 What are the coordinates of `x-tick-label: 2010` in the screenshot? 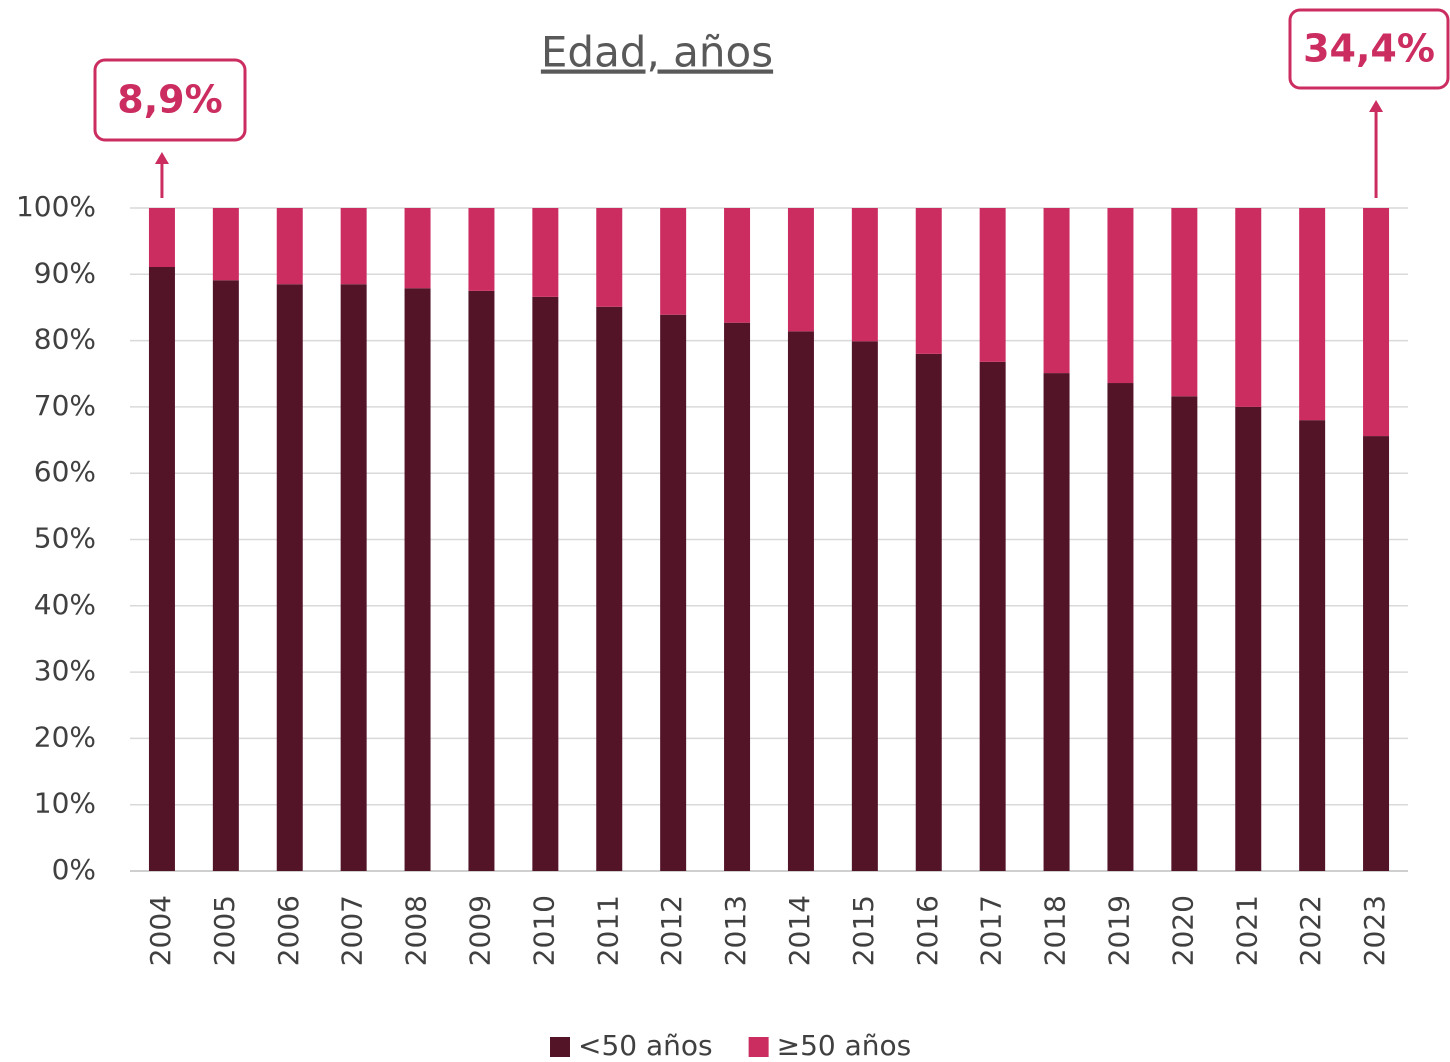 It's located at (543, 930).